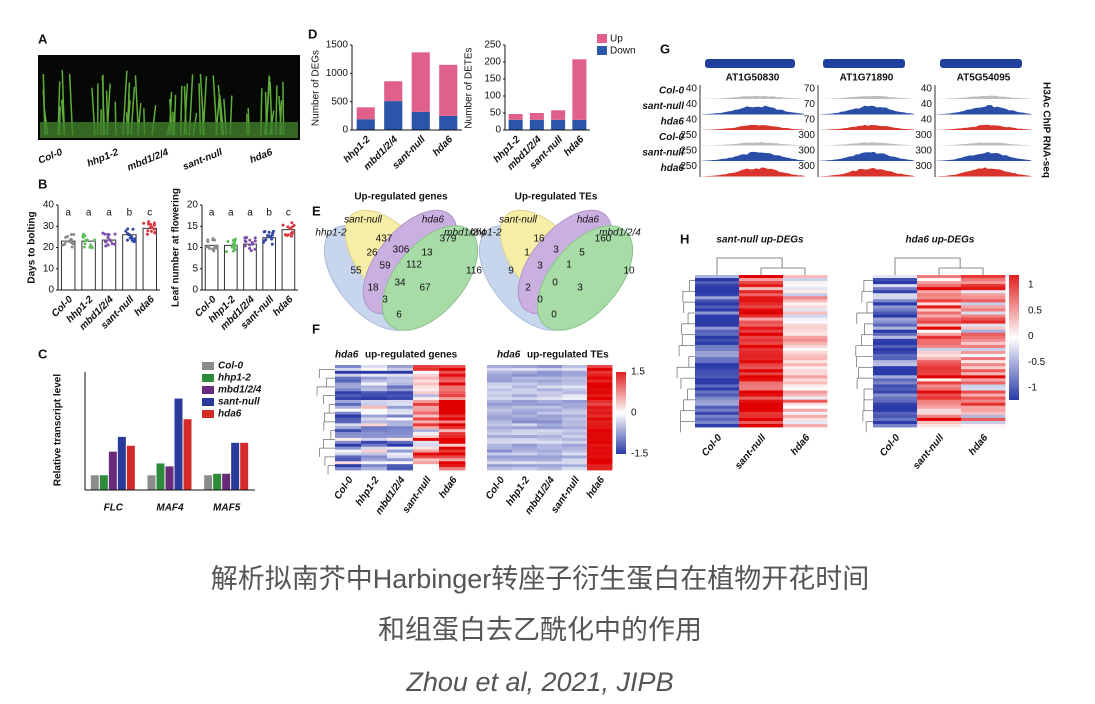 This screenshot has width=1095, height=704. I want to click on track-scale: 250, so click(688, 166).